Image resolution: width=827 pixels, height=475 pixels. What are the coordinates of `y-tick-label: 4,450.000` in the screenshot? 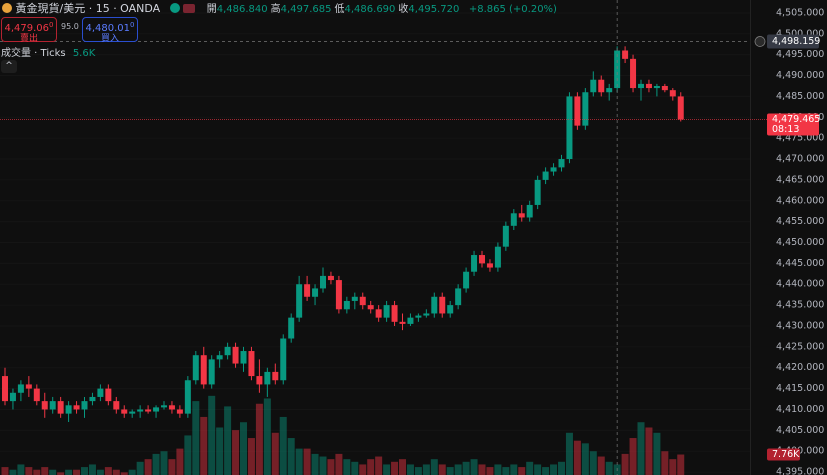 It's located at (800, 242).